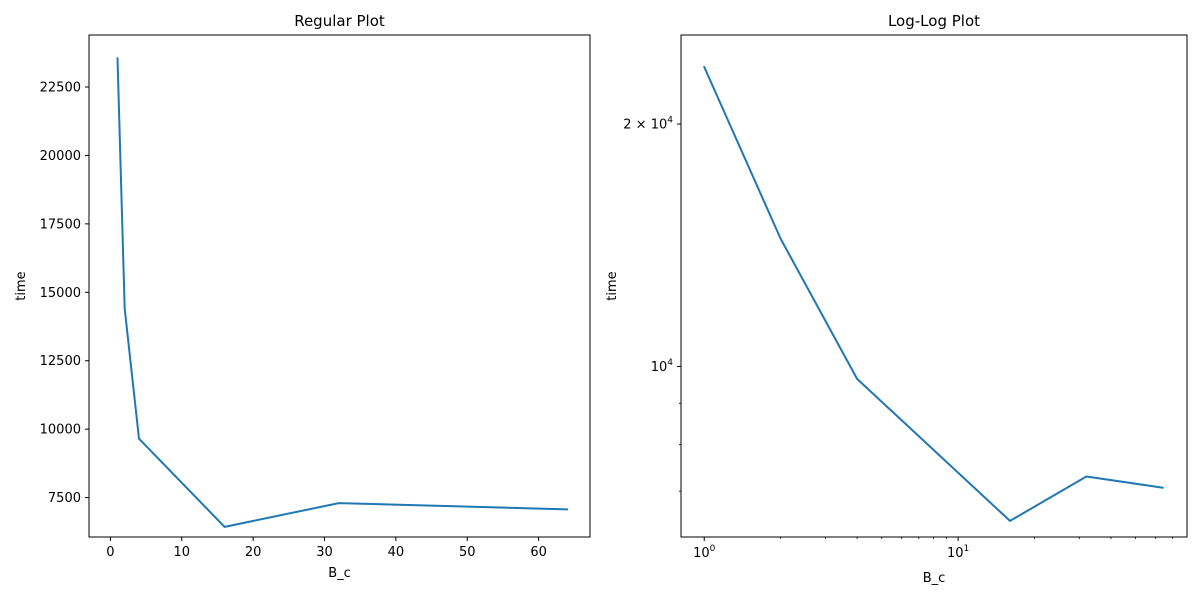 The height and width of the screenshot is (600, 1200). What do you see at coordinates (662, 366) in the screenshot?
I see `loglog-plot-ytick-label: 104` at bounding box center [662, 366].